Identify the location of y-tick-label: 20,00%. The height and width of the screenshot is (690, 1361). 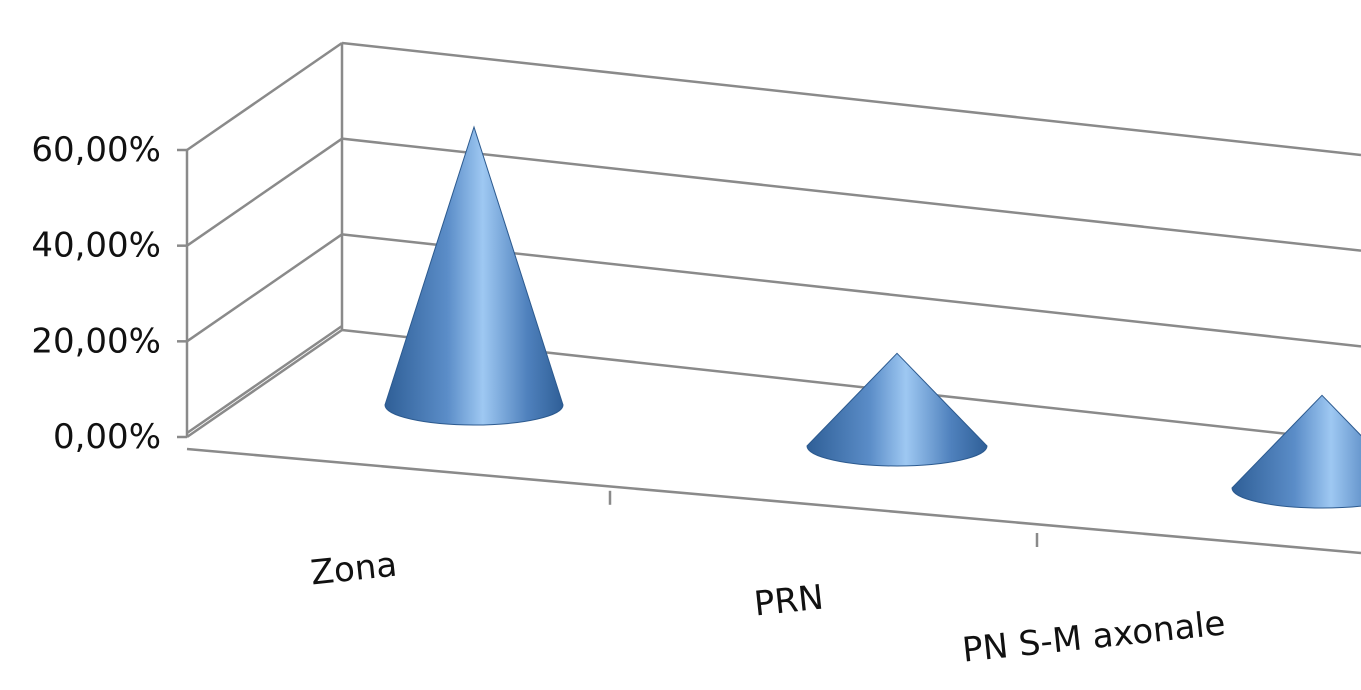
(96, 341).